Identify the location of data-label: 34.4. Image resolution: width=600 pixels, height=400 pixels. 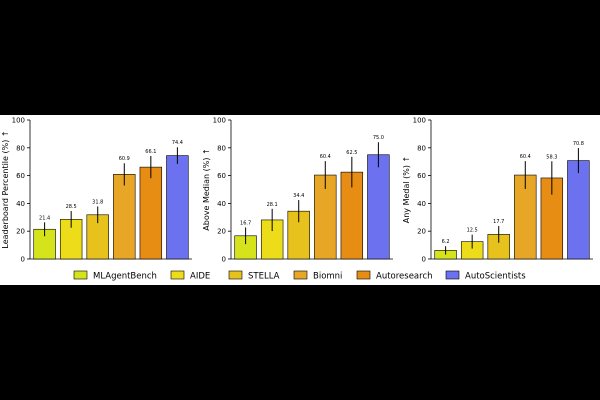
(298, 196).